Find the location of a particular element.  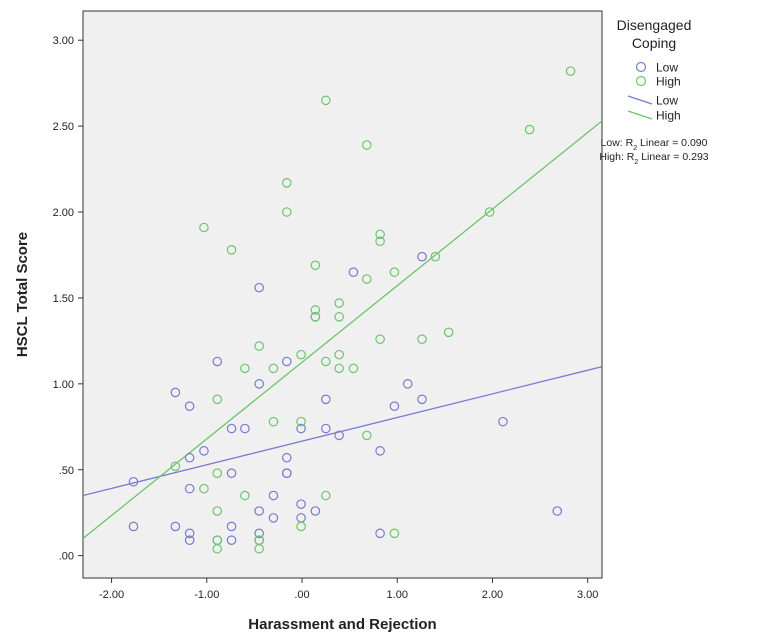

y-axis-ticks: .00 .50 1.00 1.50 2.00 2.50 3.00 is located at coordinates (68, 299).